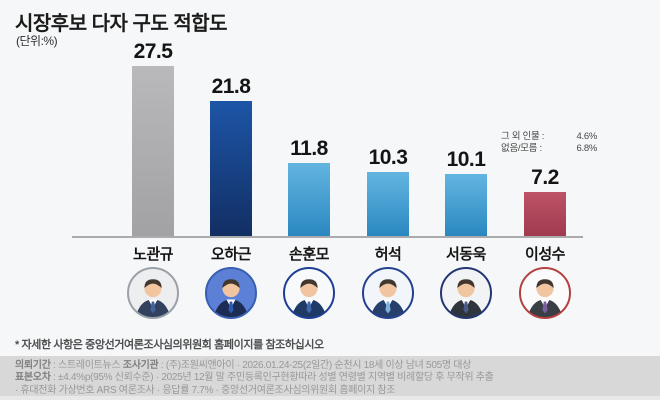 Image resolution: width=660 pixels, height=400 pixels. What do you see at coordinates (153, 254) in the screenshot?
I see `candidate-name: 노관규` at bounding box center [153, 254].